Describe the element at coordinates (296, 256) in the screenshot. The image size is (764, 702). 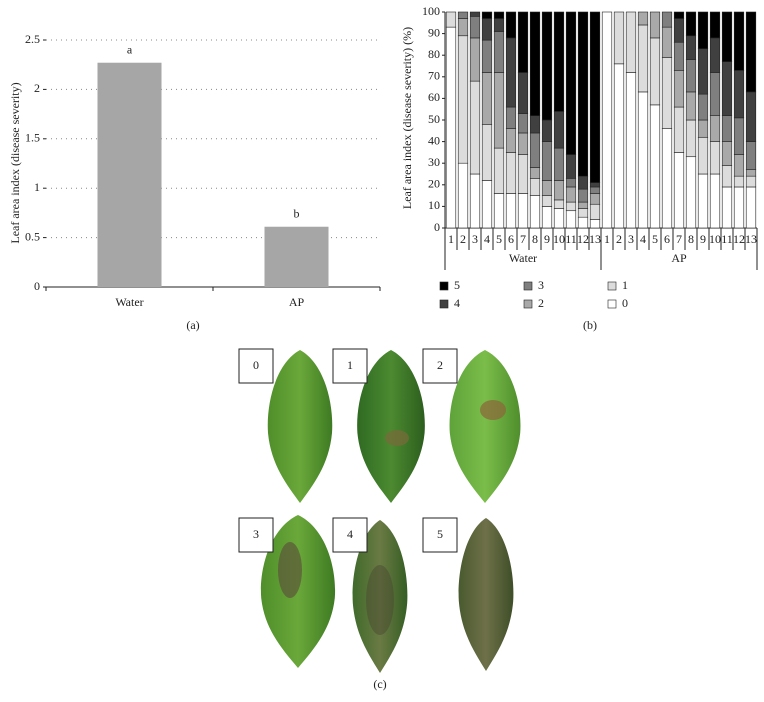
I see `bar` at that location.